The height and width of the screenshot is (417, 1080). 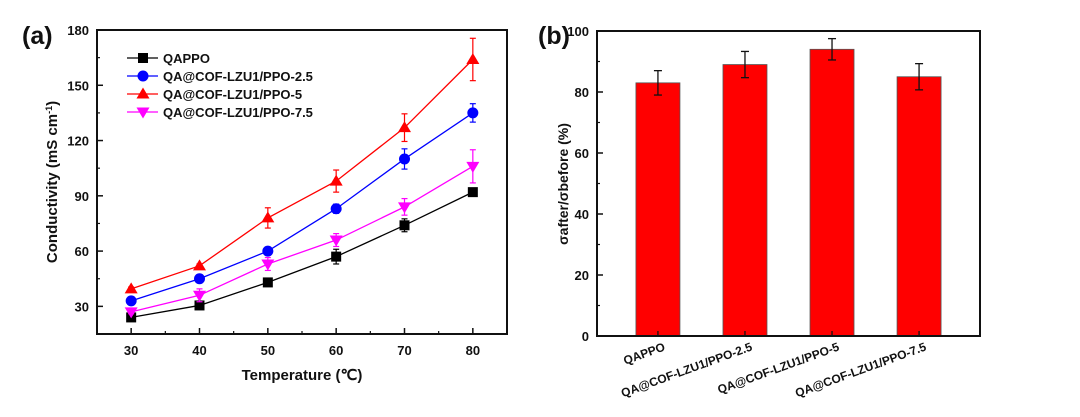 What do you see at coordinates (37, 36) in the screenshot?
I see `panel-a-label: (a)` at bounding box center [37, 36].